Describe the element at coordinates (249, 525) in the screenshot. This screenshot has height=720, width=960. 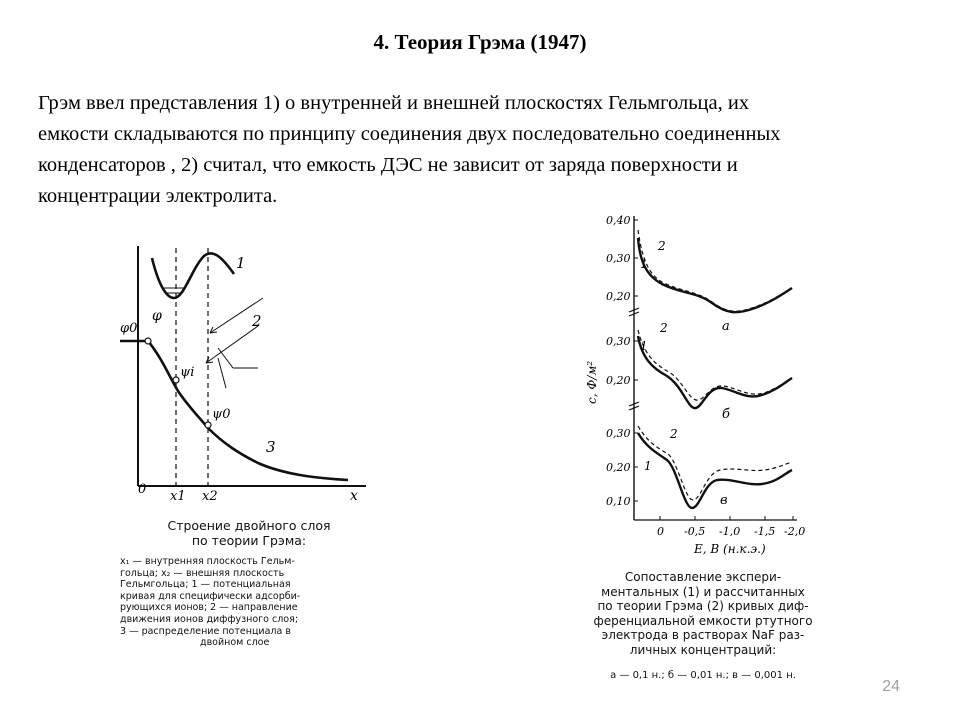
I see `caption-line: Строение двойного слоя` at that location.